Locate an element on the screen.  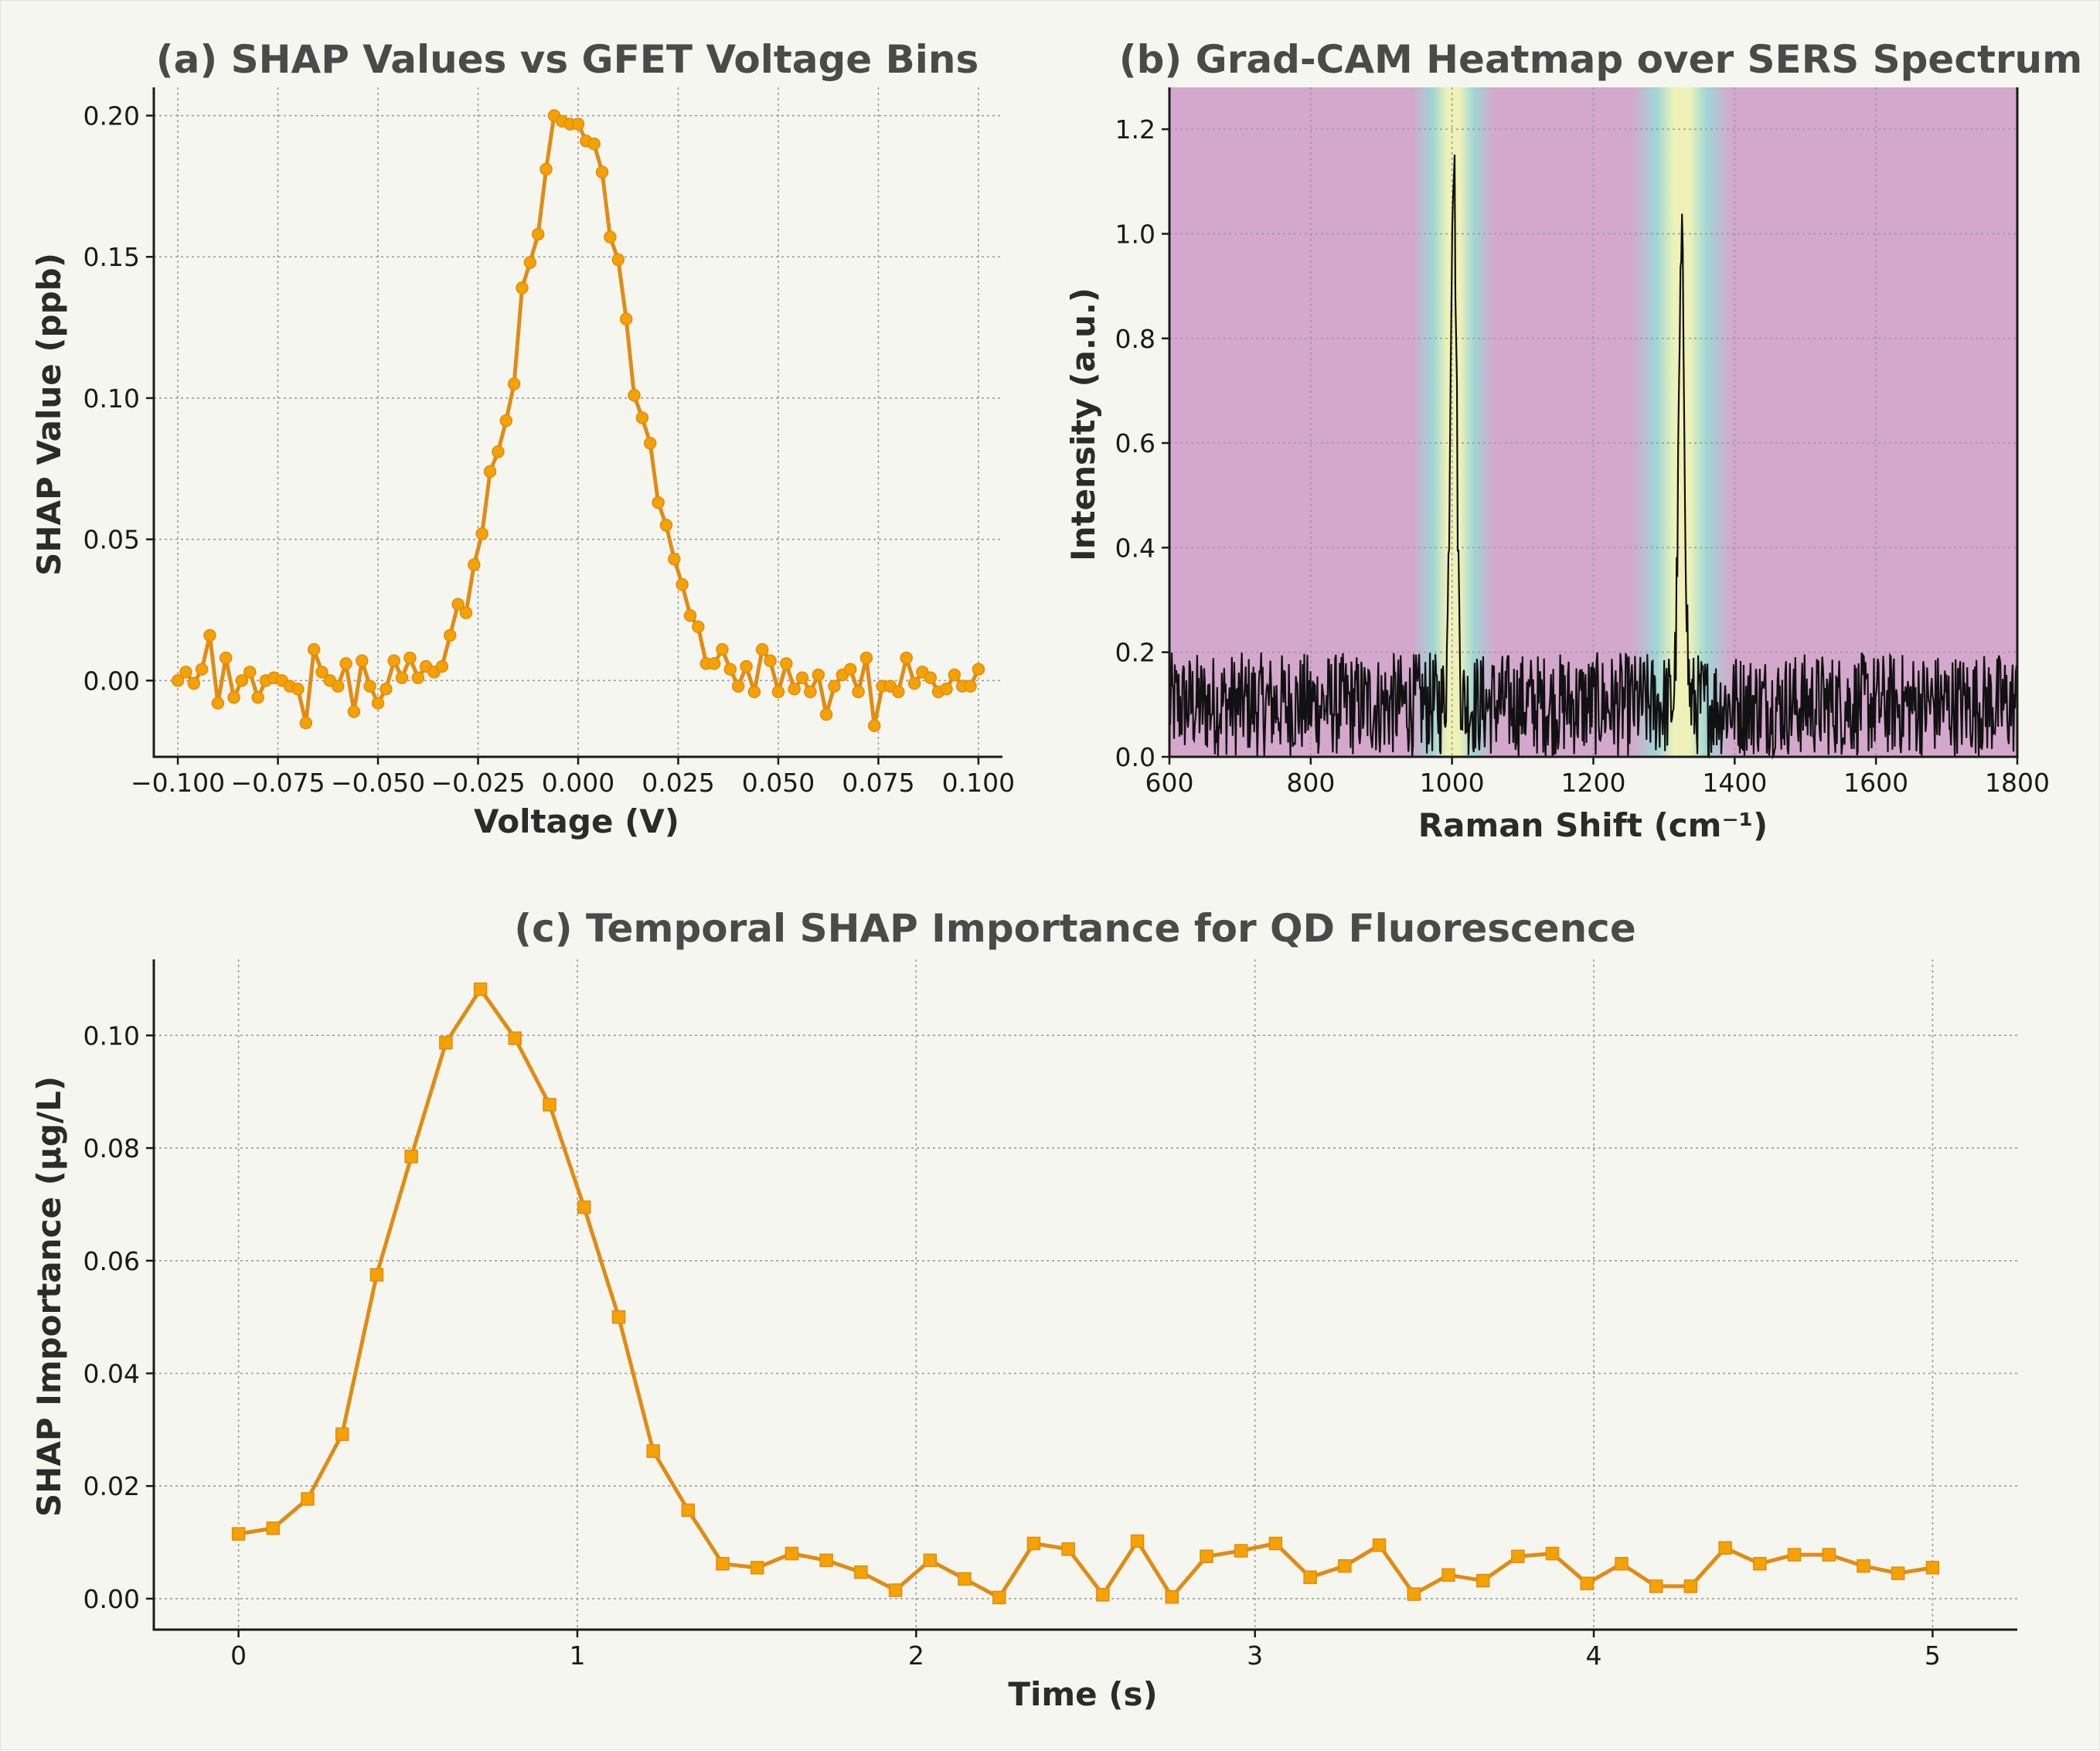
x-tick-label: −0.025 is located at coordinates (478, 783).